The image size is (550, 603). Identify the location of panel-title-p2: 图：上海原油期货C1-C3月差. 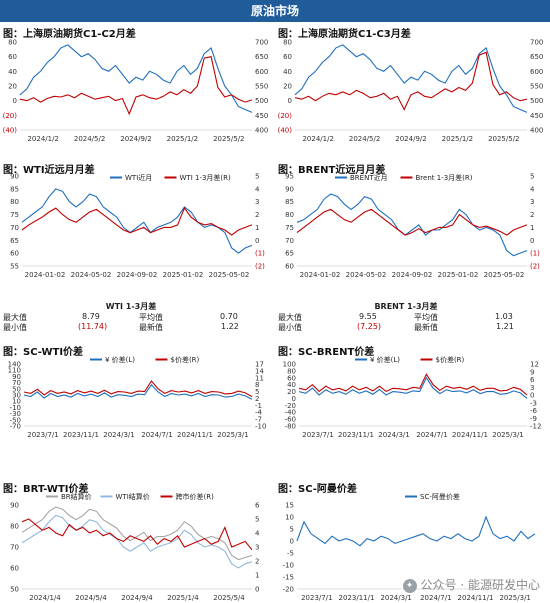
(344, 34).